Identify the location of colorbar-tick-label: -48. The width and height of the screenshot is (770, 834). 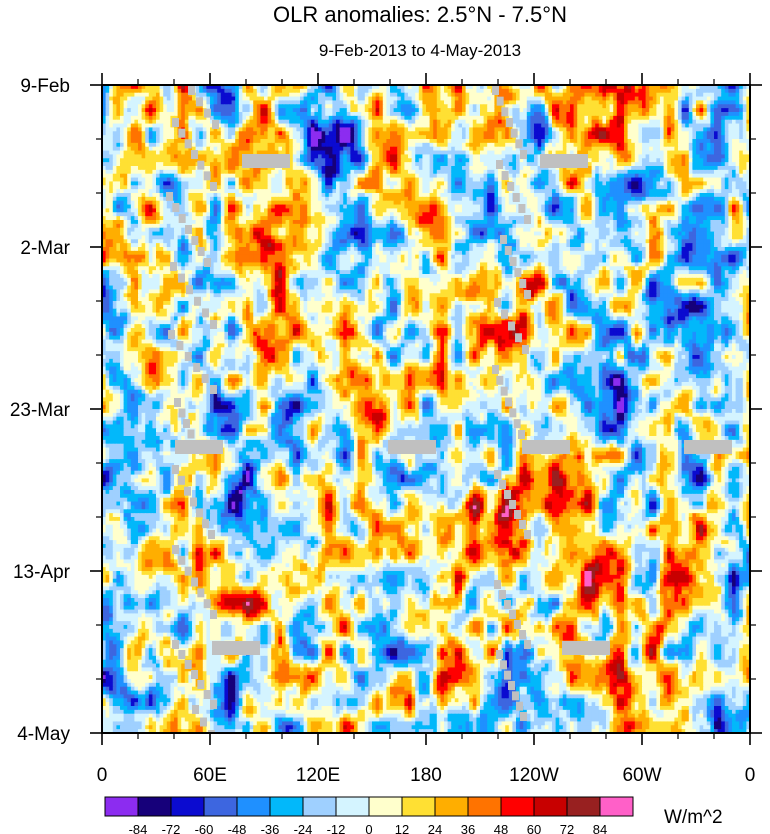
(237, 828).